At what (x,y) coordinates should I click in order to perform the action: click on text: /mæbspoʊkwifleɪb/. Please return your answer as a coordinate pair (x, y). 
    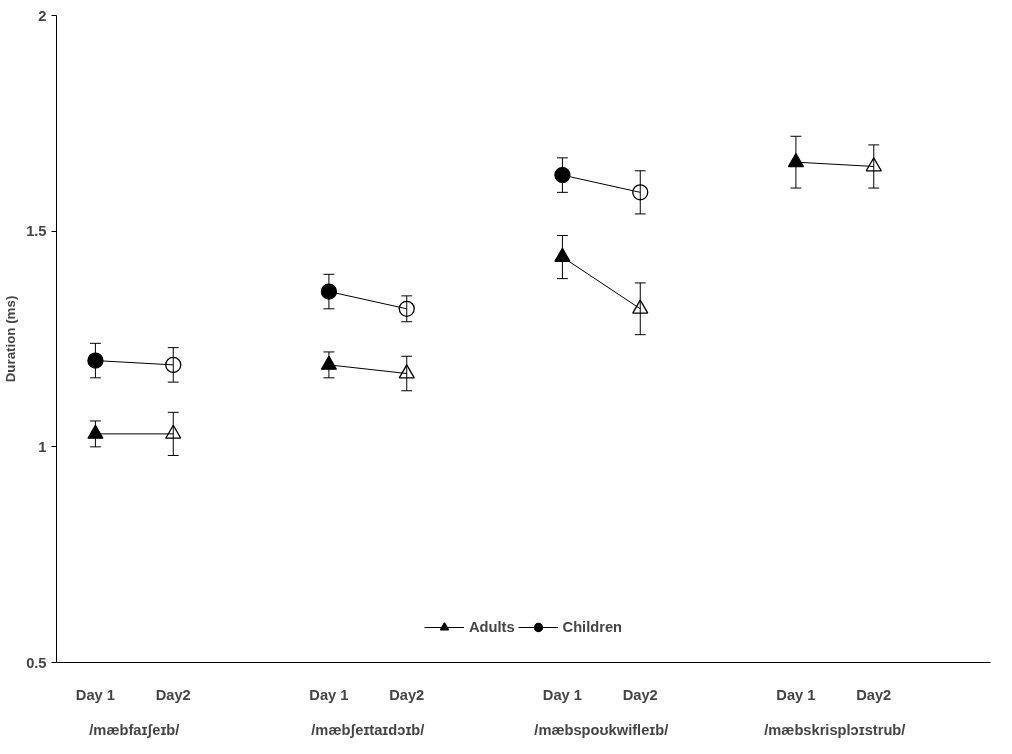
    Looking at the image, I should click on (601, 729).